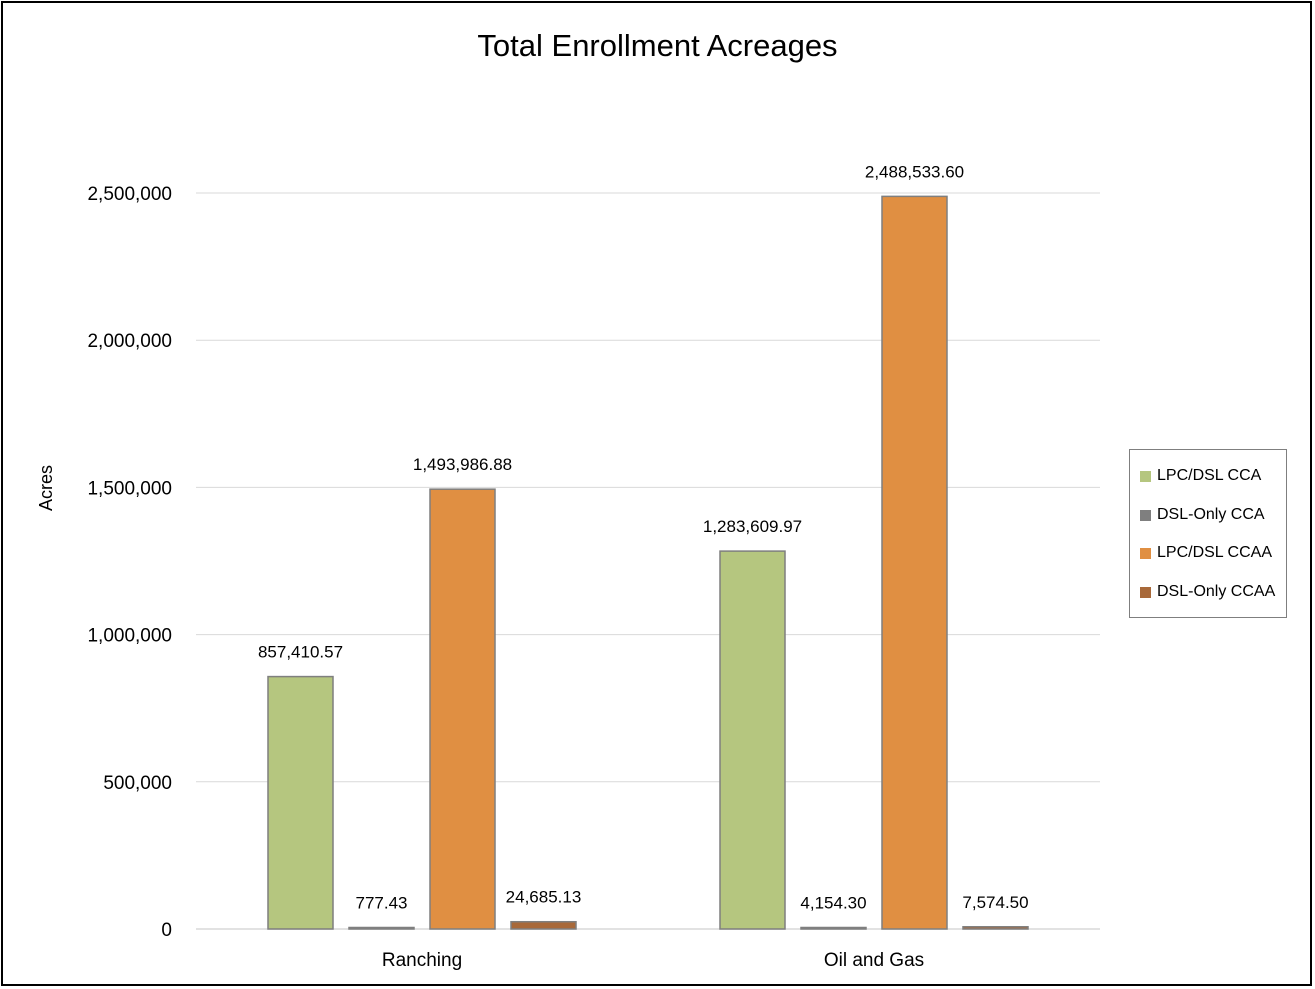 Image resolution: width=1315 pixels, height=989 pixels. I want to click on data-label: 2,488,533.60, so click(914, 171).